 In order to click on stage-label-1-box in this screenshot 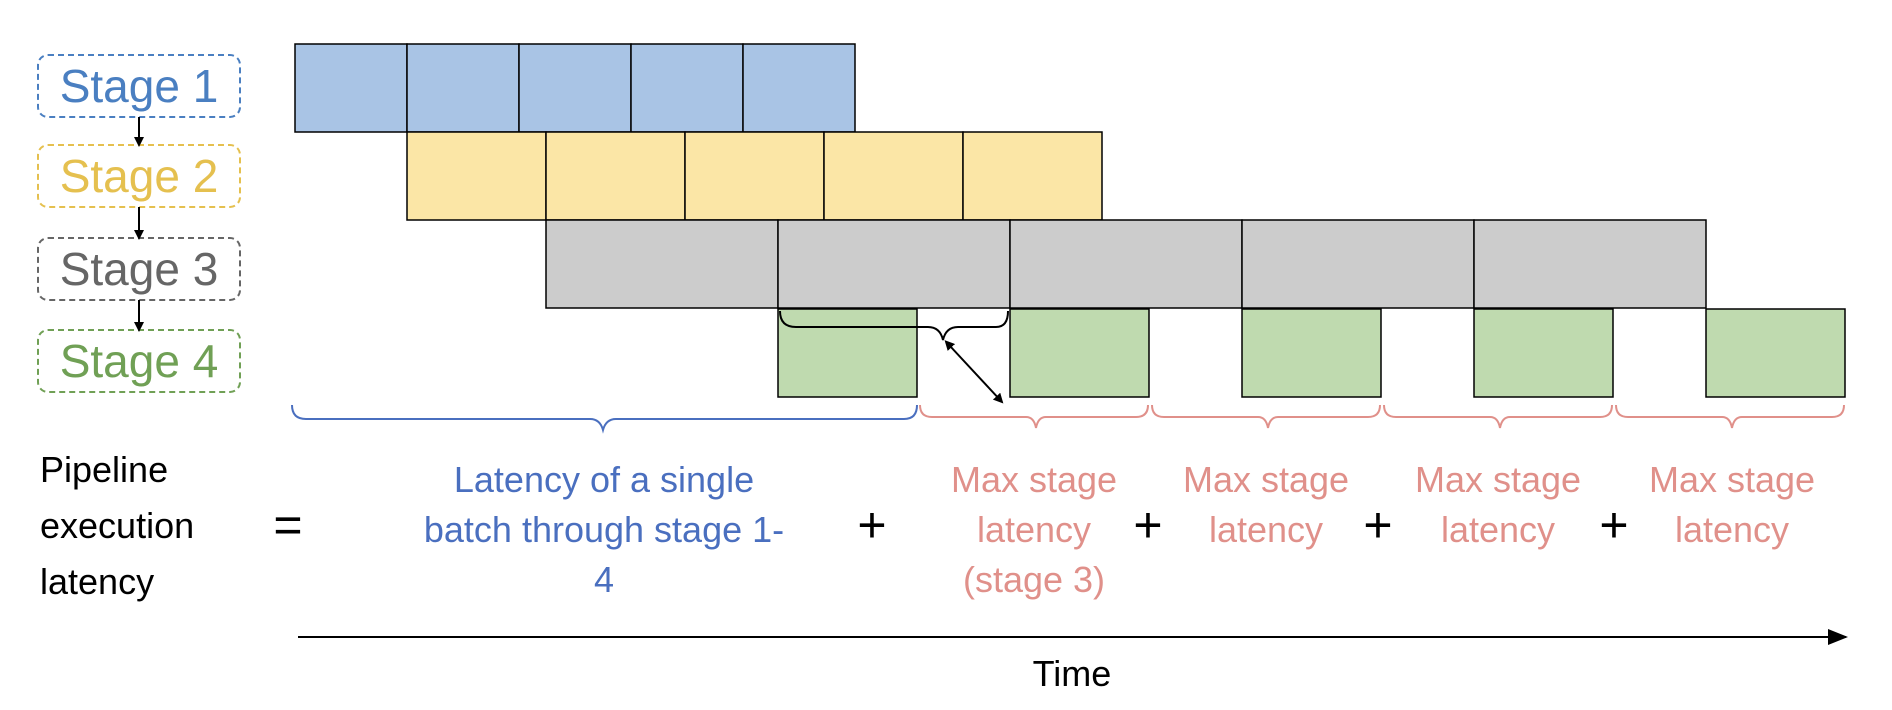, I will do `click(139, 86)`.